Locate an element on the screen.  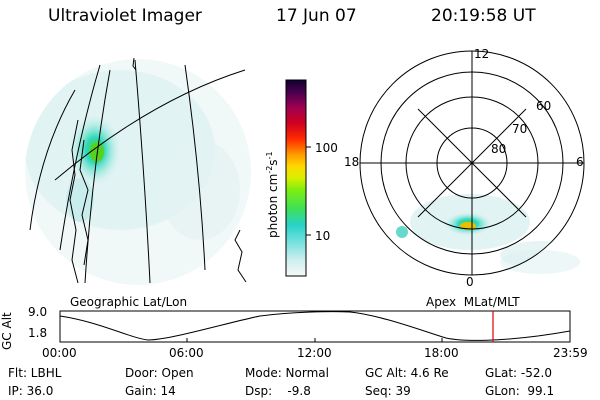
status-ip: IP: 36.0 is located at coordinates (31, 391).